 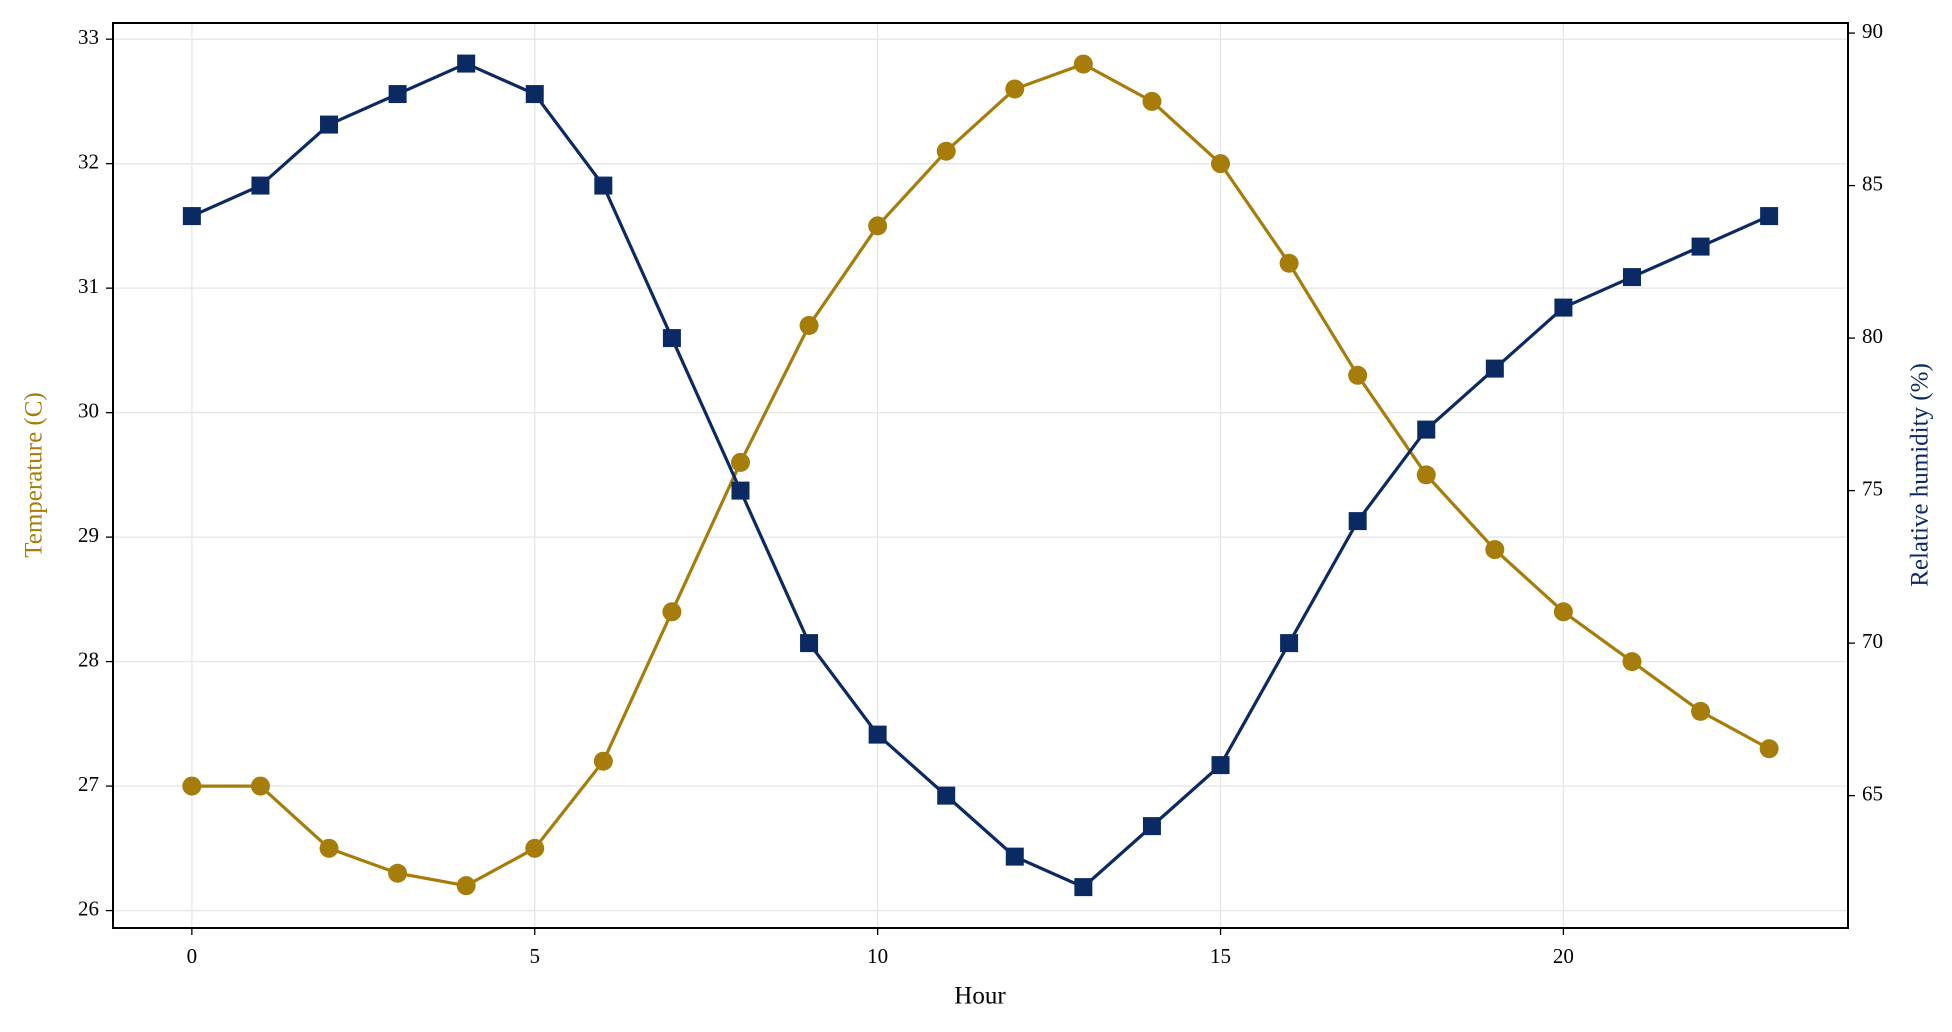 I want to click on y-tick-label: 33, so click(x=88, y=37).